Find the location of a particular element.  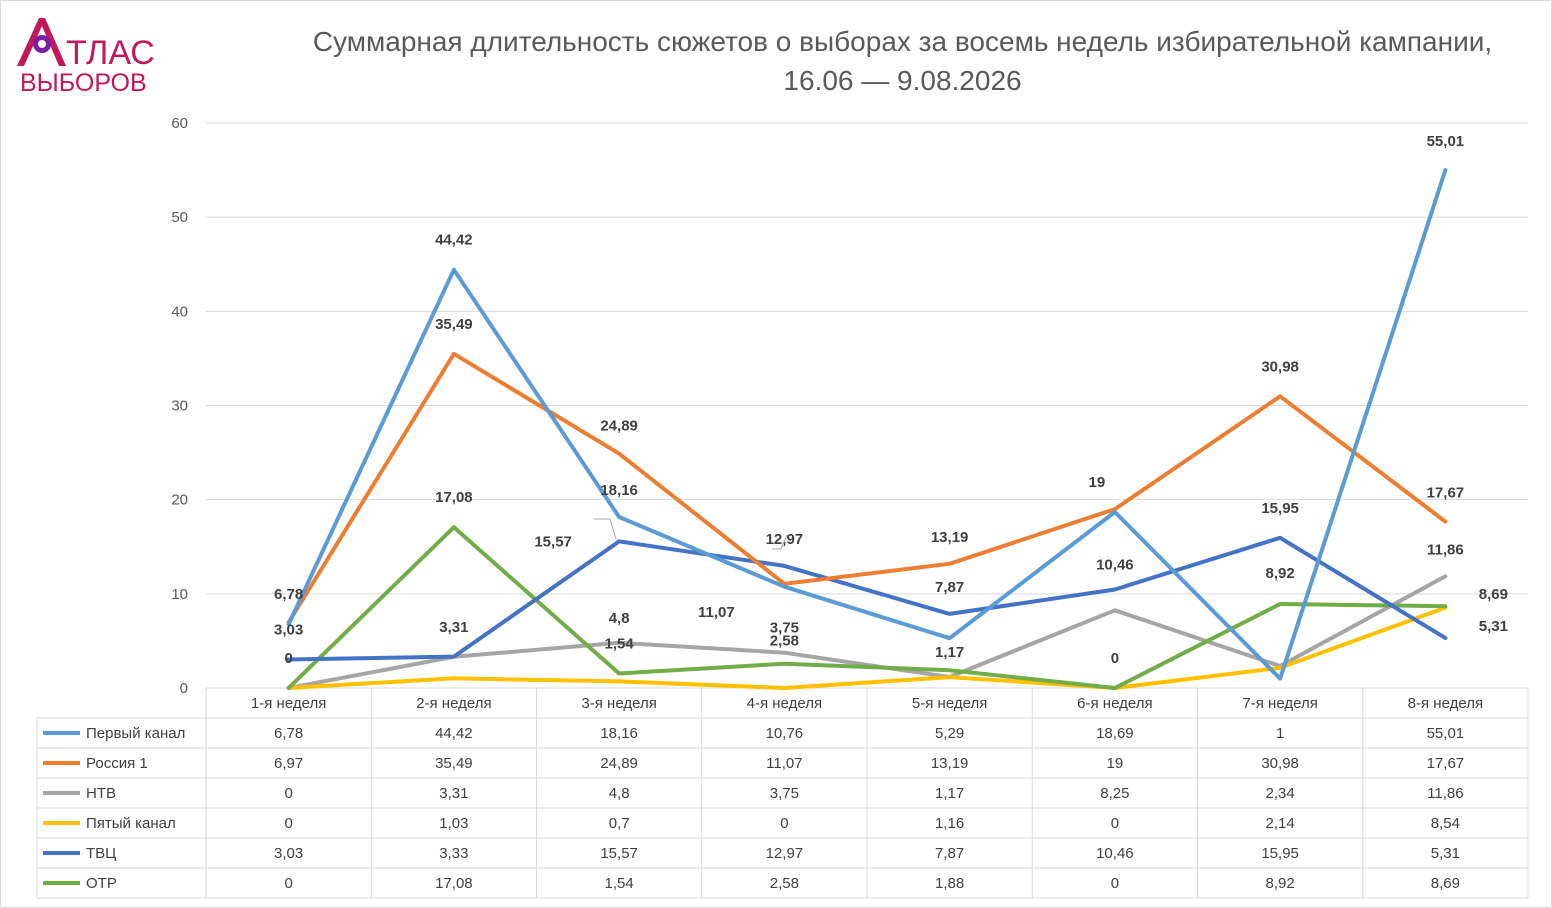

data-label: 12,97 is located at coordinates (785, 539).